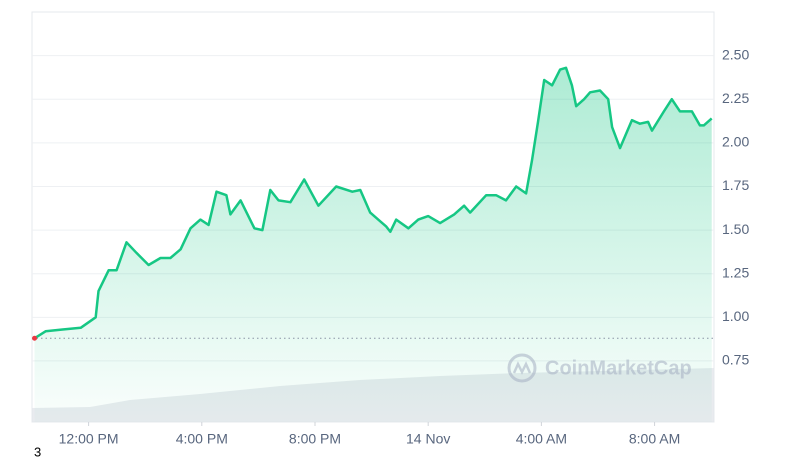 This screenshot has width=800, height=460. Describe the element at coordinates (735, 316) in the screenshot. I see `y-tick-label: 1.00` at that location.